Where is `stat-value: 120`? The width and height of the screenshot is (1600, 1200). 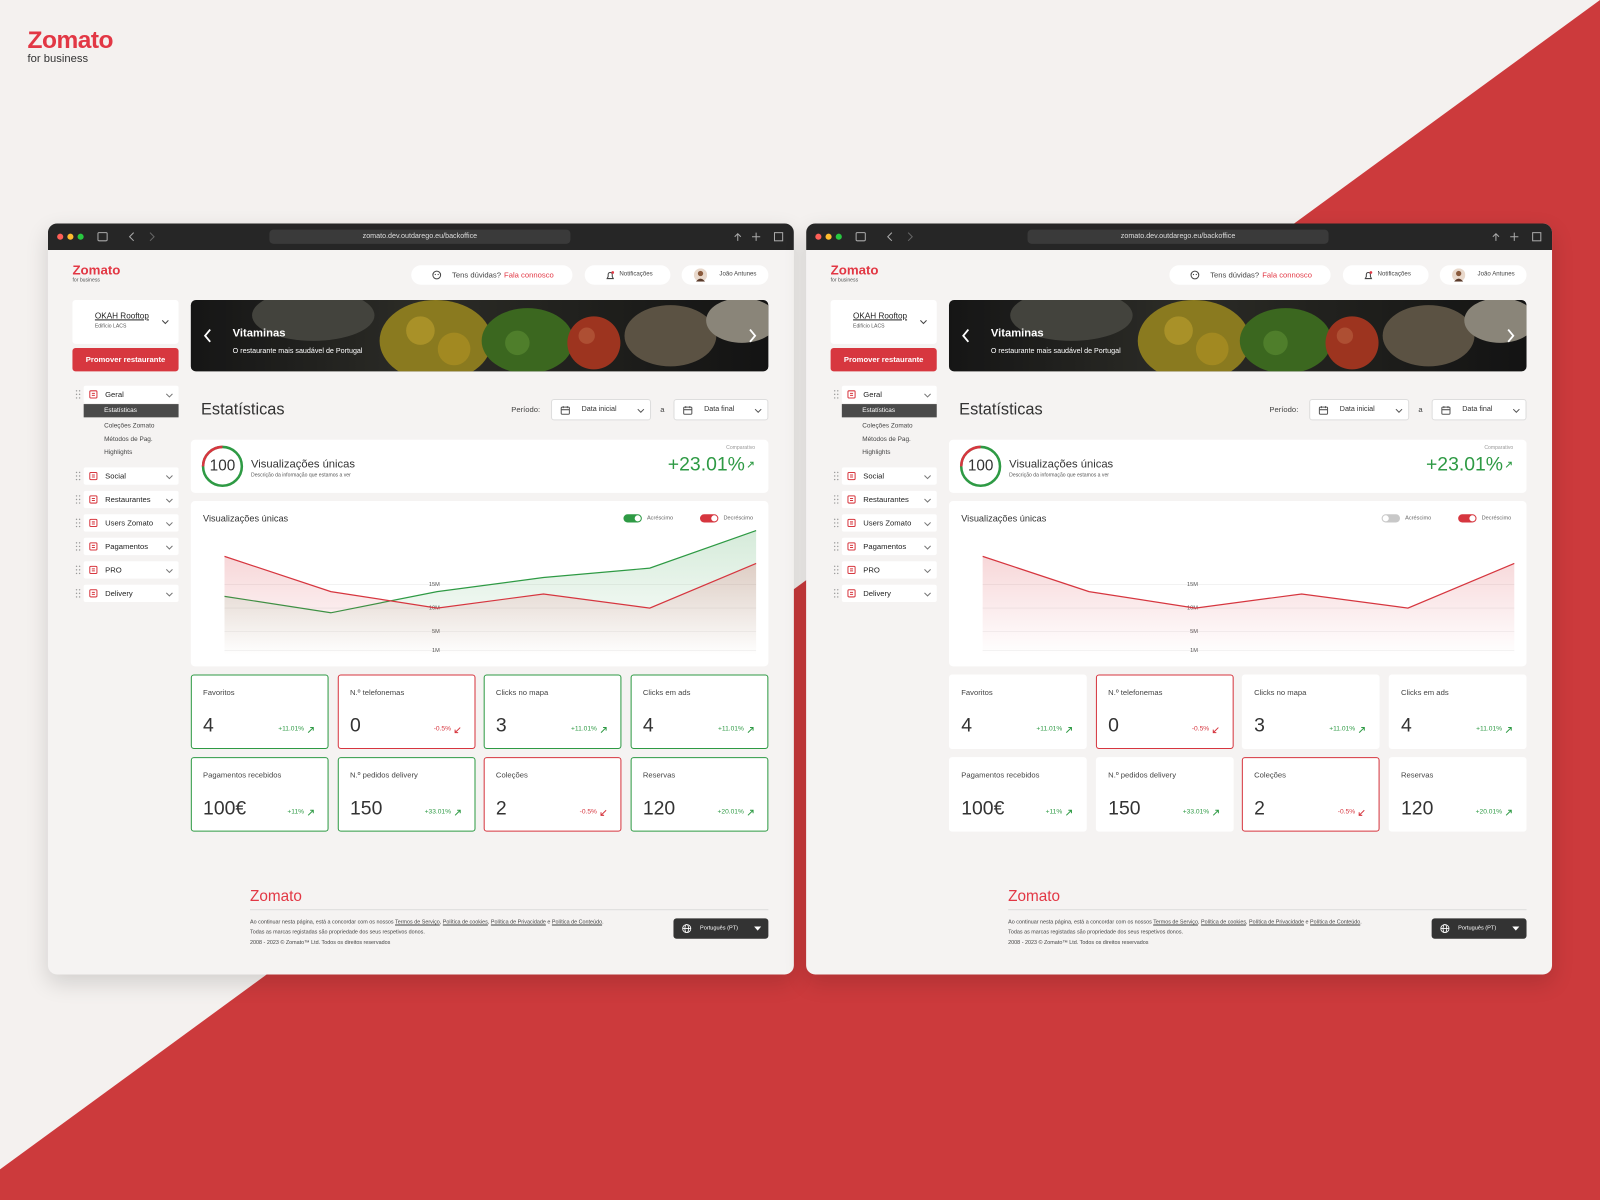 stat-value: 120 is located at coordinates (1417, 808).